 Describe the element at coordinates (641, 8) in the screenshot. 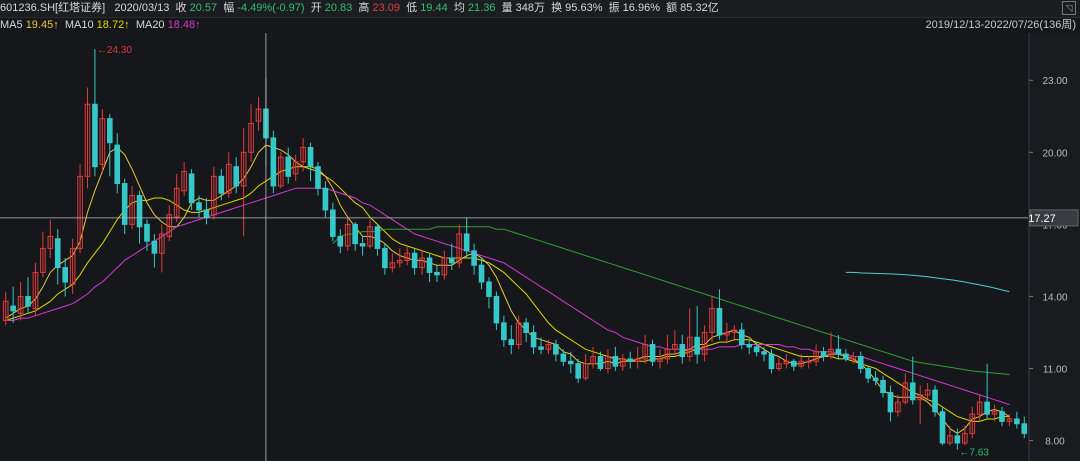

I see `amplitude-value: 16.96%` at that location.